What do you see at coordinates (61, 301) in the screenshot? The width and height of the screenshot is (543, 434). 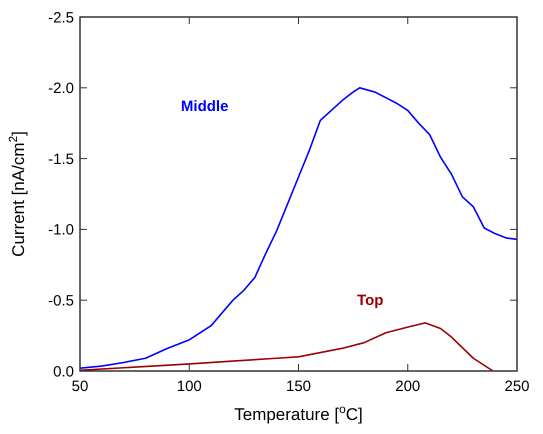 I see `y-tick-label: -0.5` at bounding box center [61, 301].